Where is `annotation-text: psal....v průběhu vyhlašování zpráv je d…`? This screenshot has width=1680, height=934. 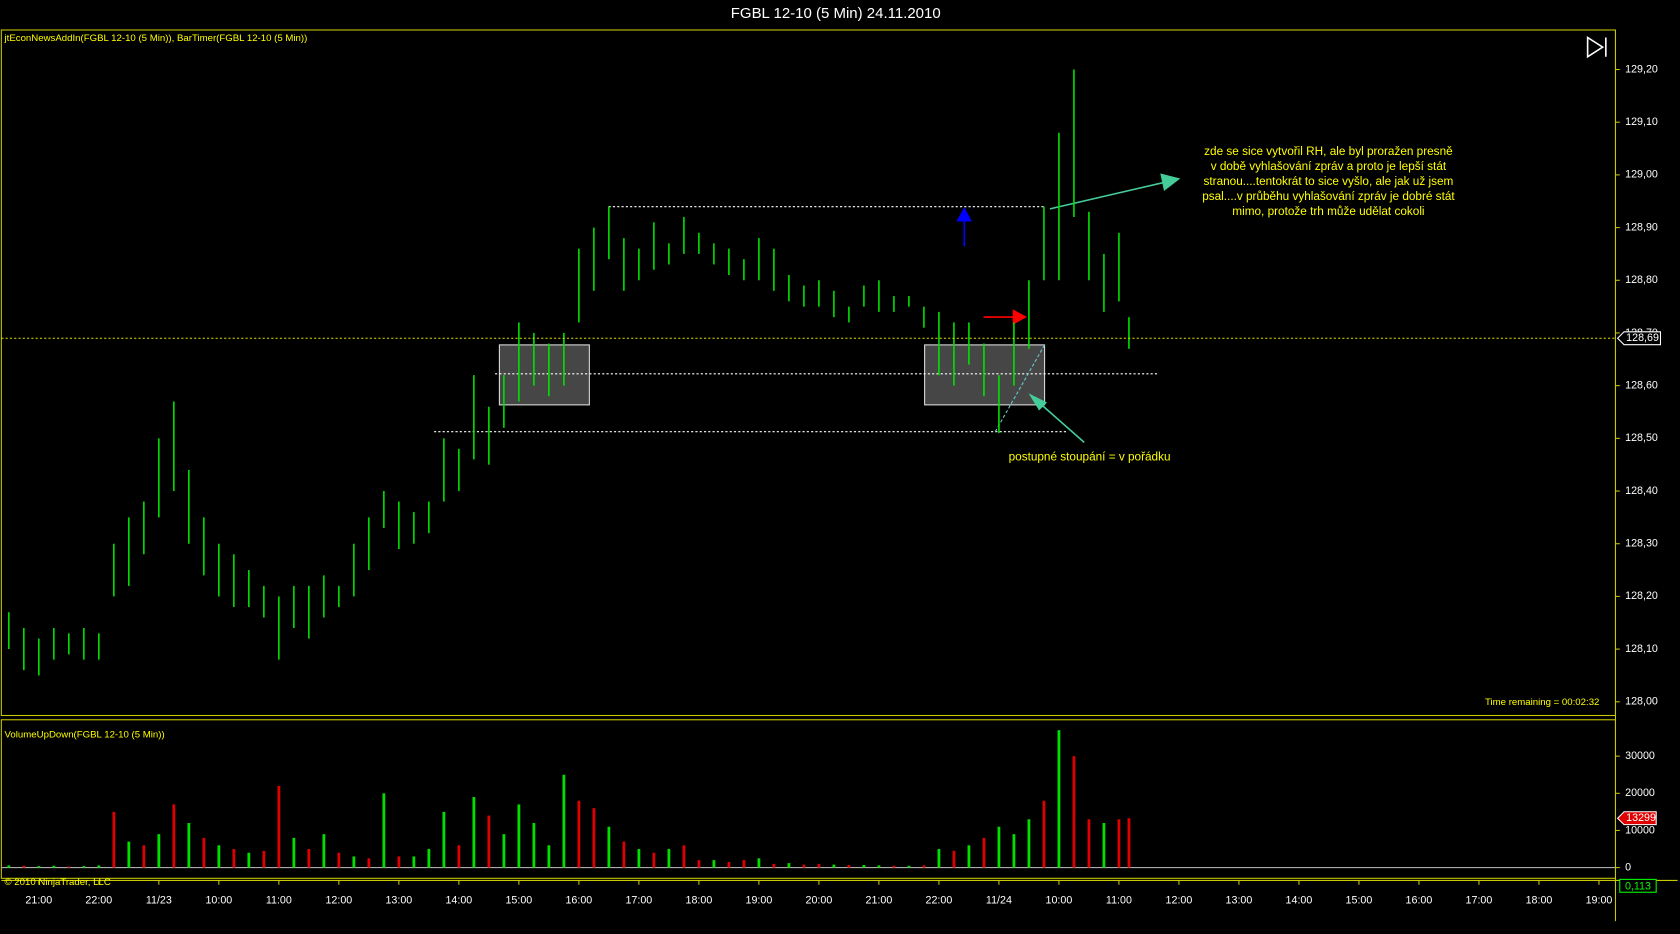
annotation-text: psal....v průběhu vyhlašování zpráv je d… is located at coordinates (1328, 196).